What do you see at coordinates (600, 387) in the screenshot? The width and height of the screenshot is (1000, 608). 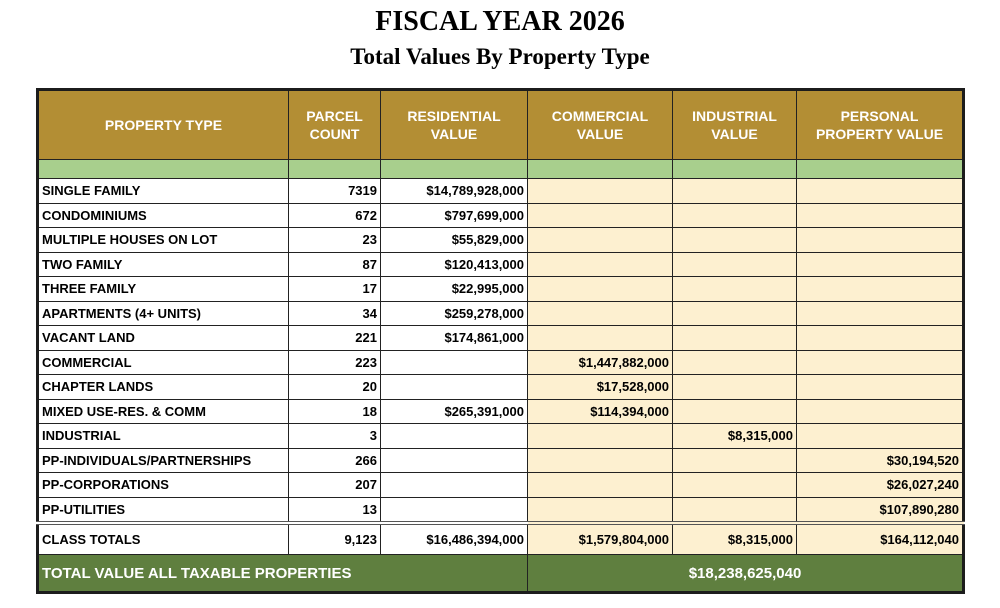 I see `cell: $17,528,000` at bounding box center [600, 387].